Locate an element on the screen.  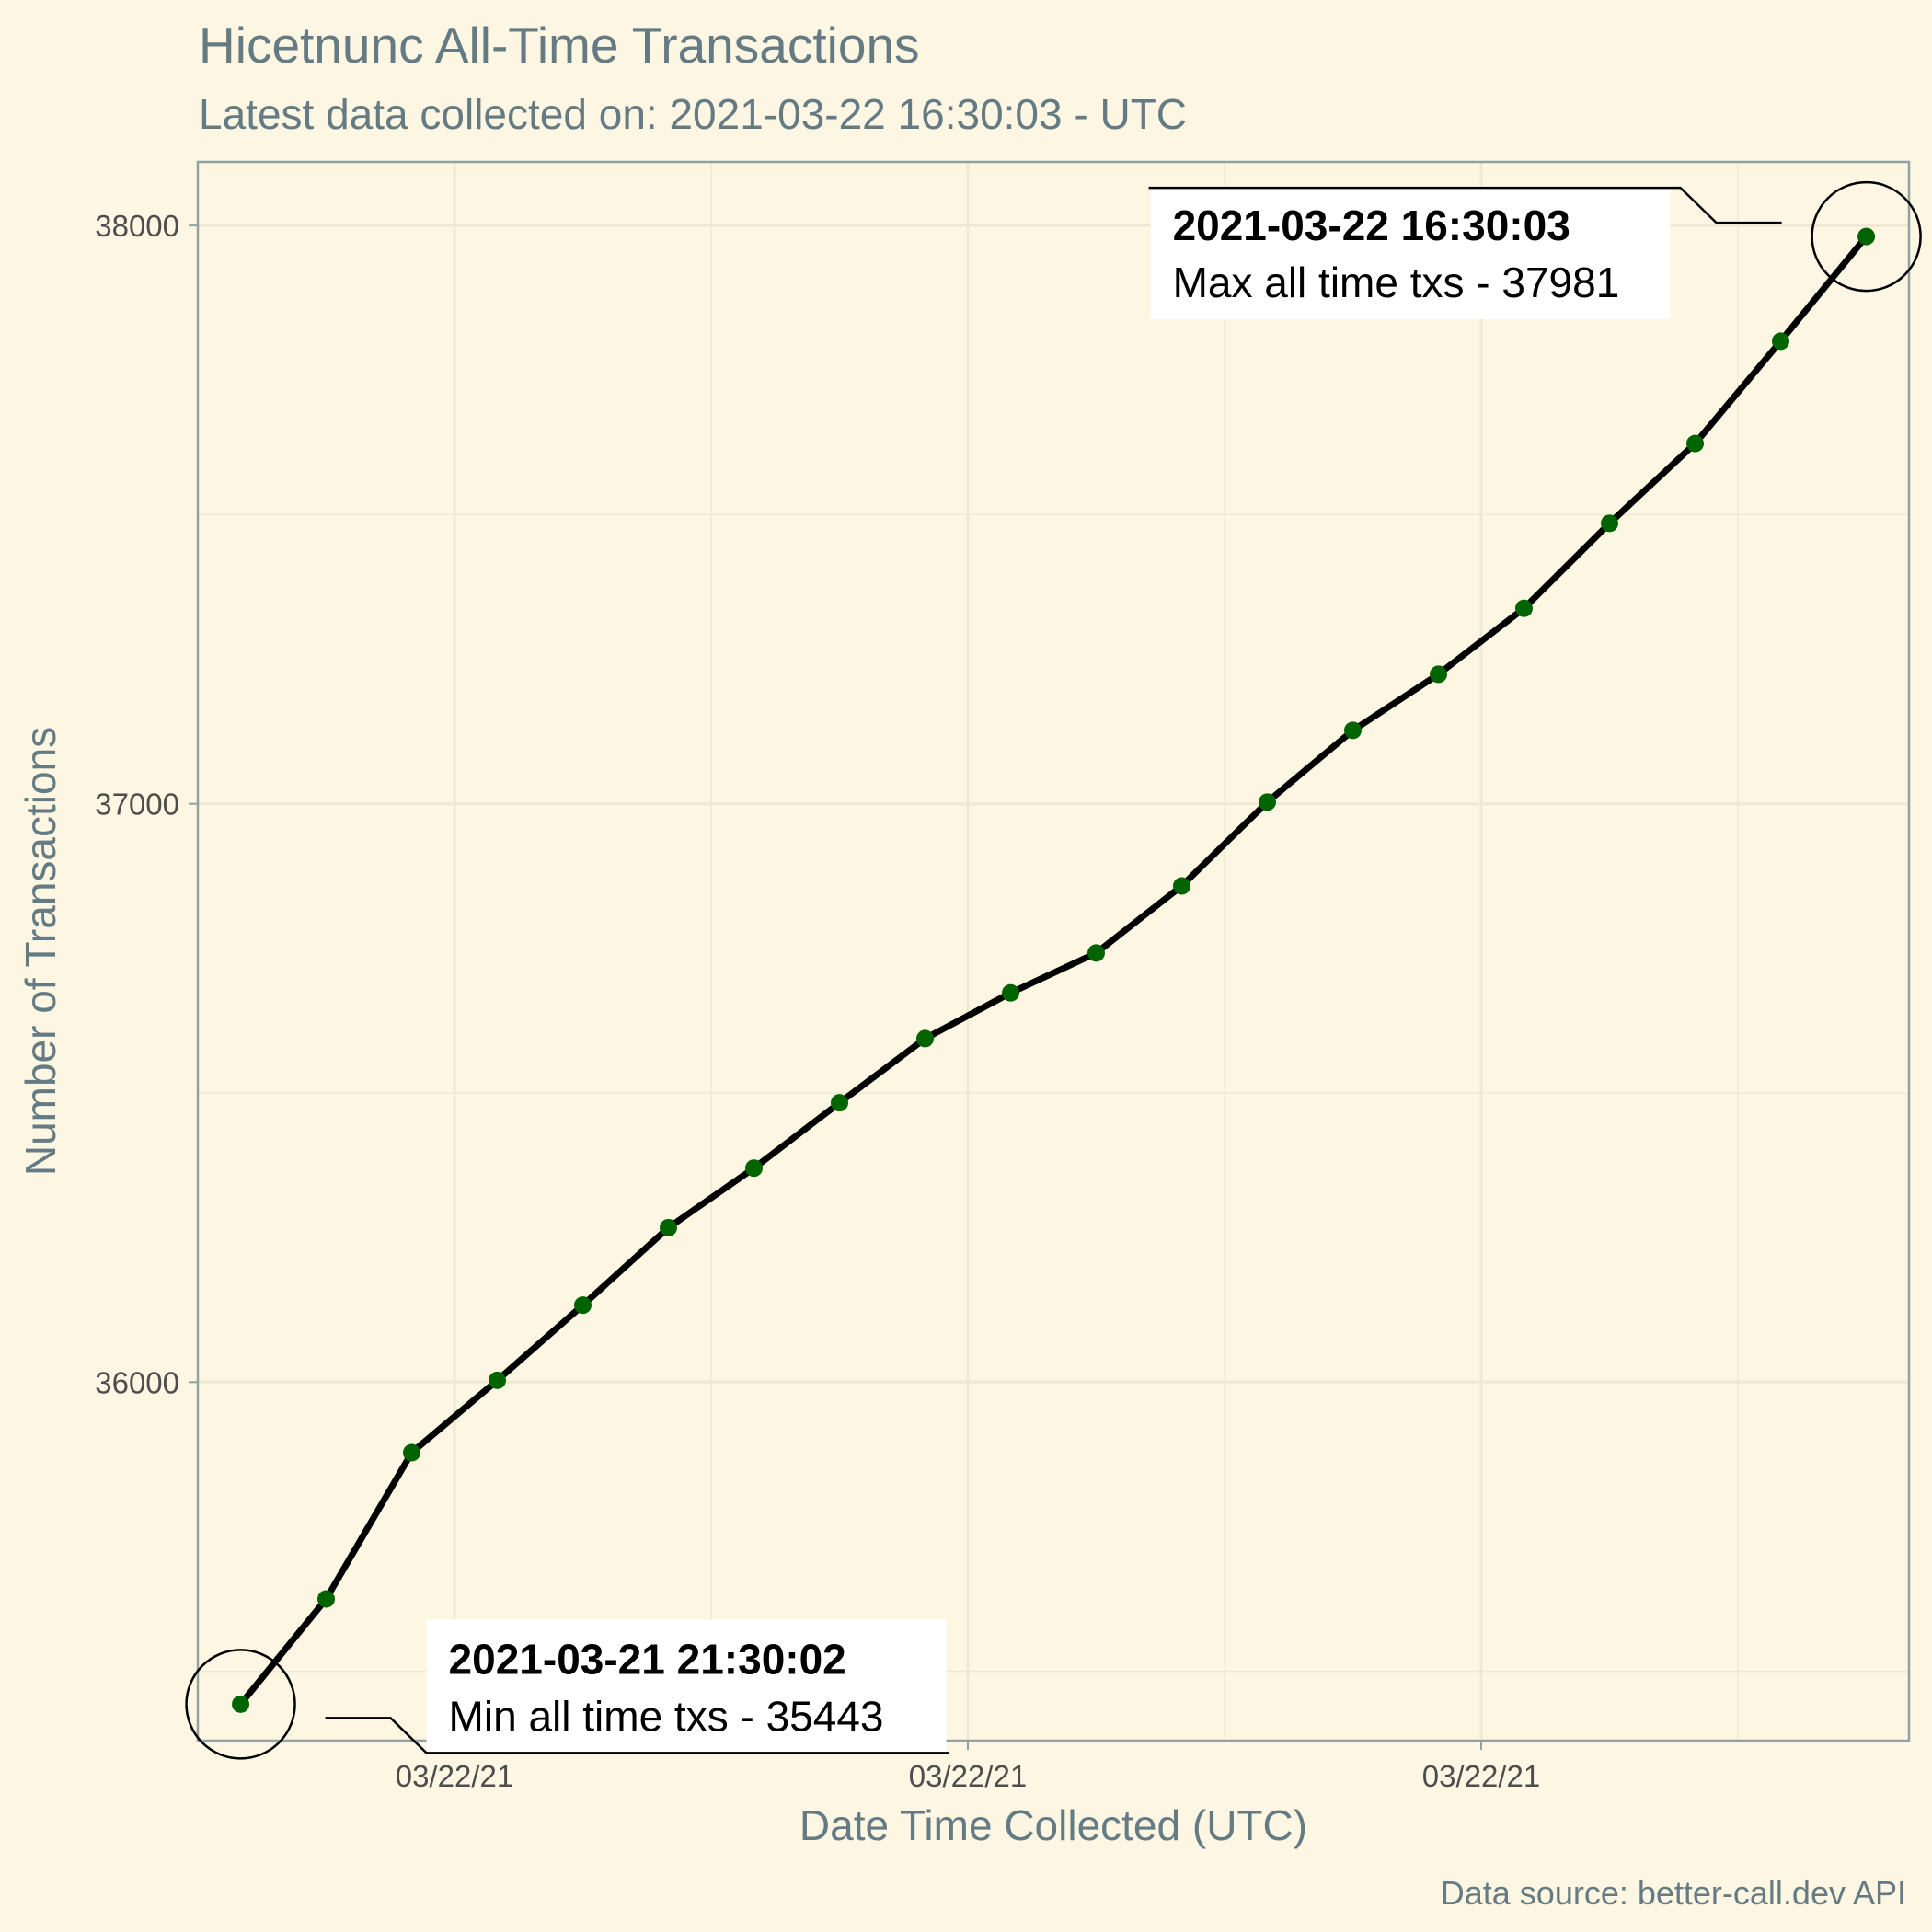
max-leader-line is located at coordinates (1465, 205).